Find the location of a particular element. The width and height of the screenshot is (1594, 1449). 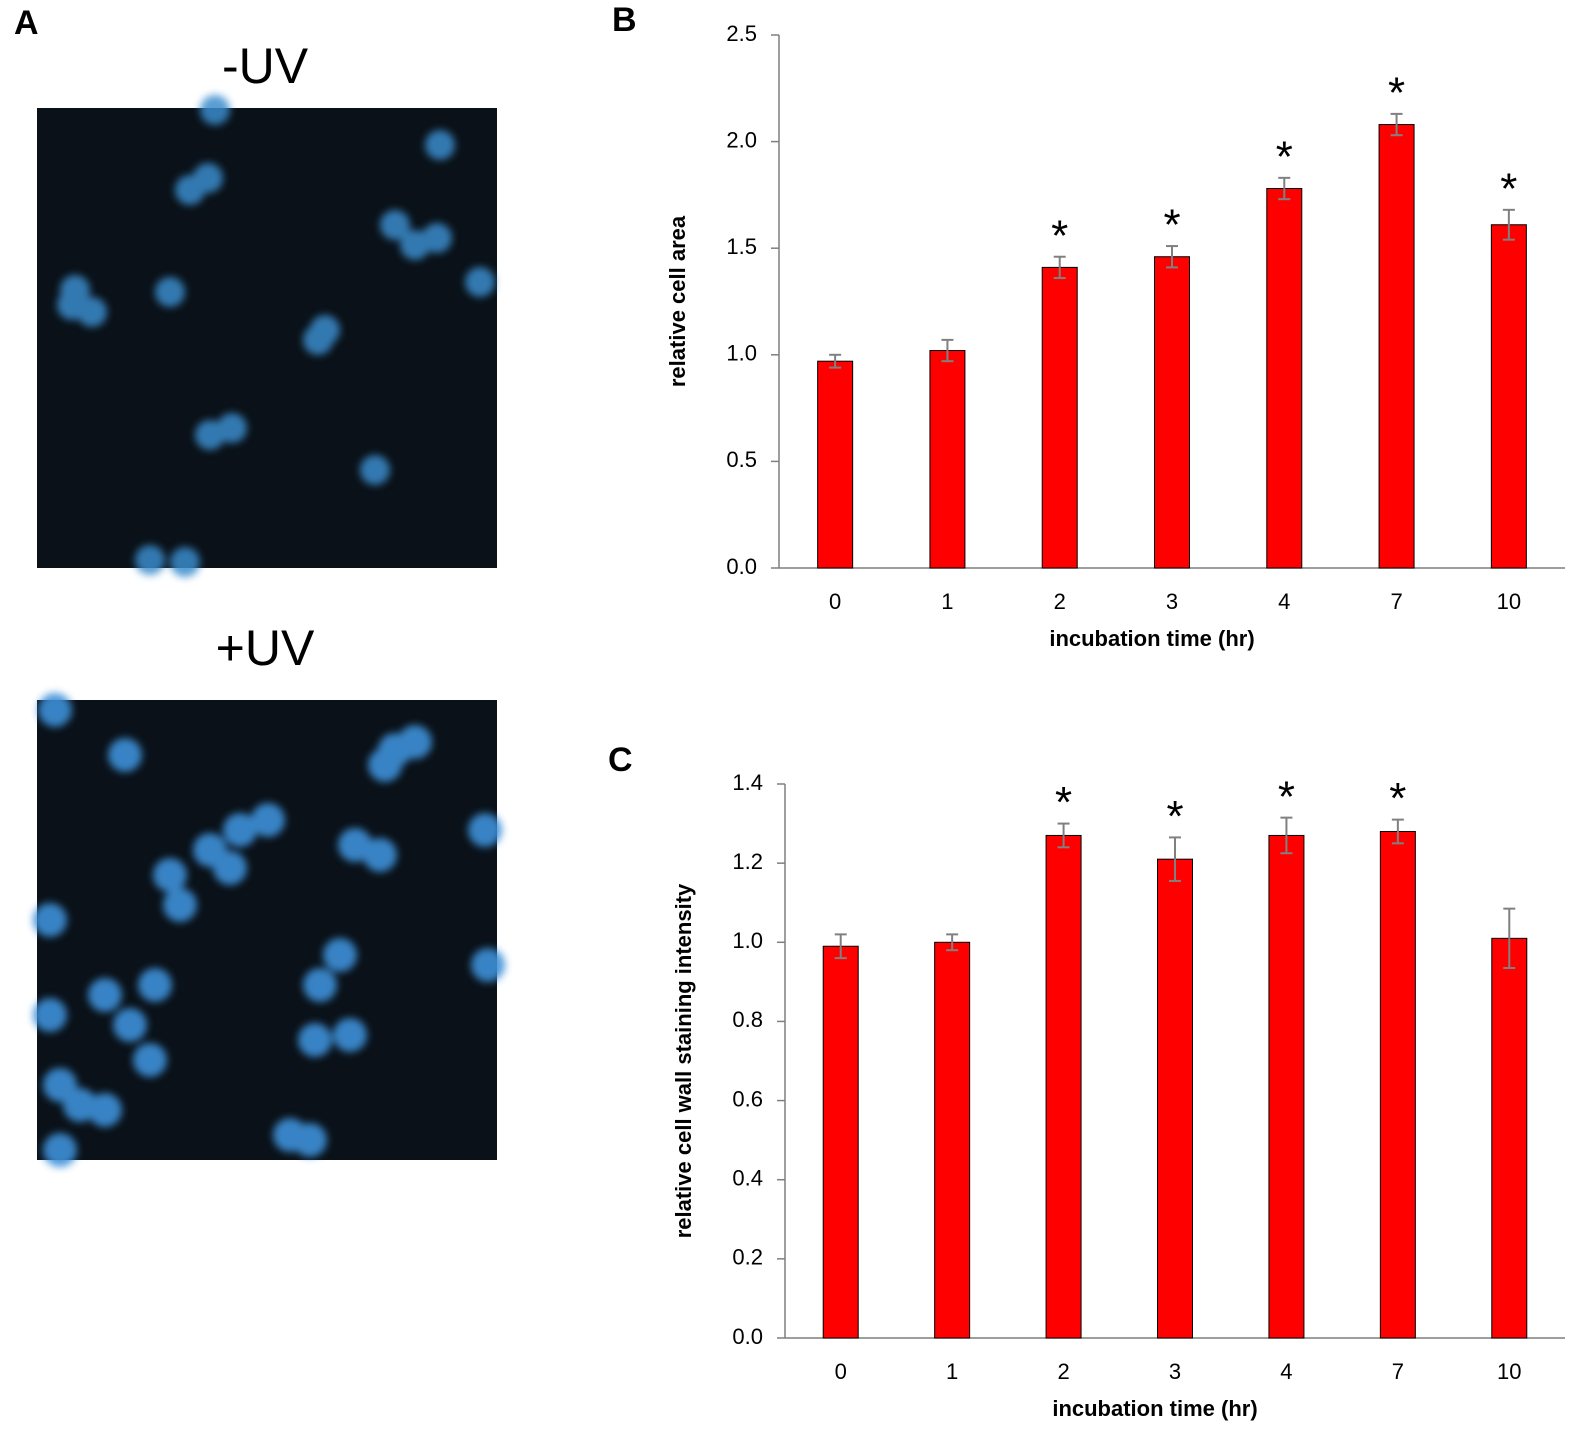

y-tick-label: 0.5 is located at coordinates (741, 459).